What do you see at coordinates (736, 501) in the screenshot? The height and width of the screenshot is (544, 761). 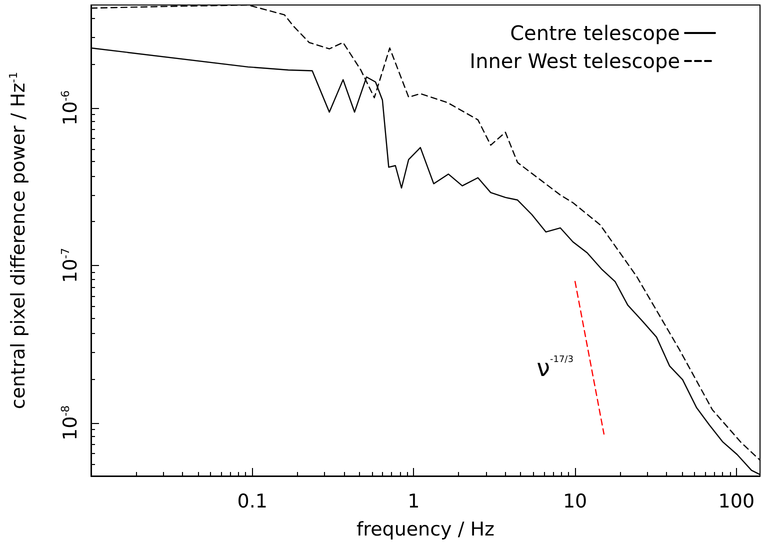 I see `x-tick-label: 100` at bounding box center [736, 501].